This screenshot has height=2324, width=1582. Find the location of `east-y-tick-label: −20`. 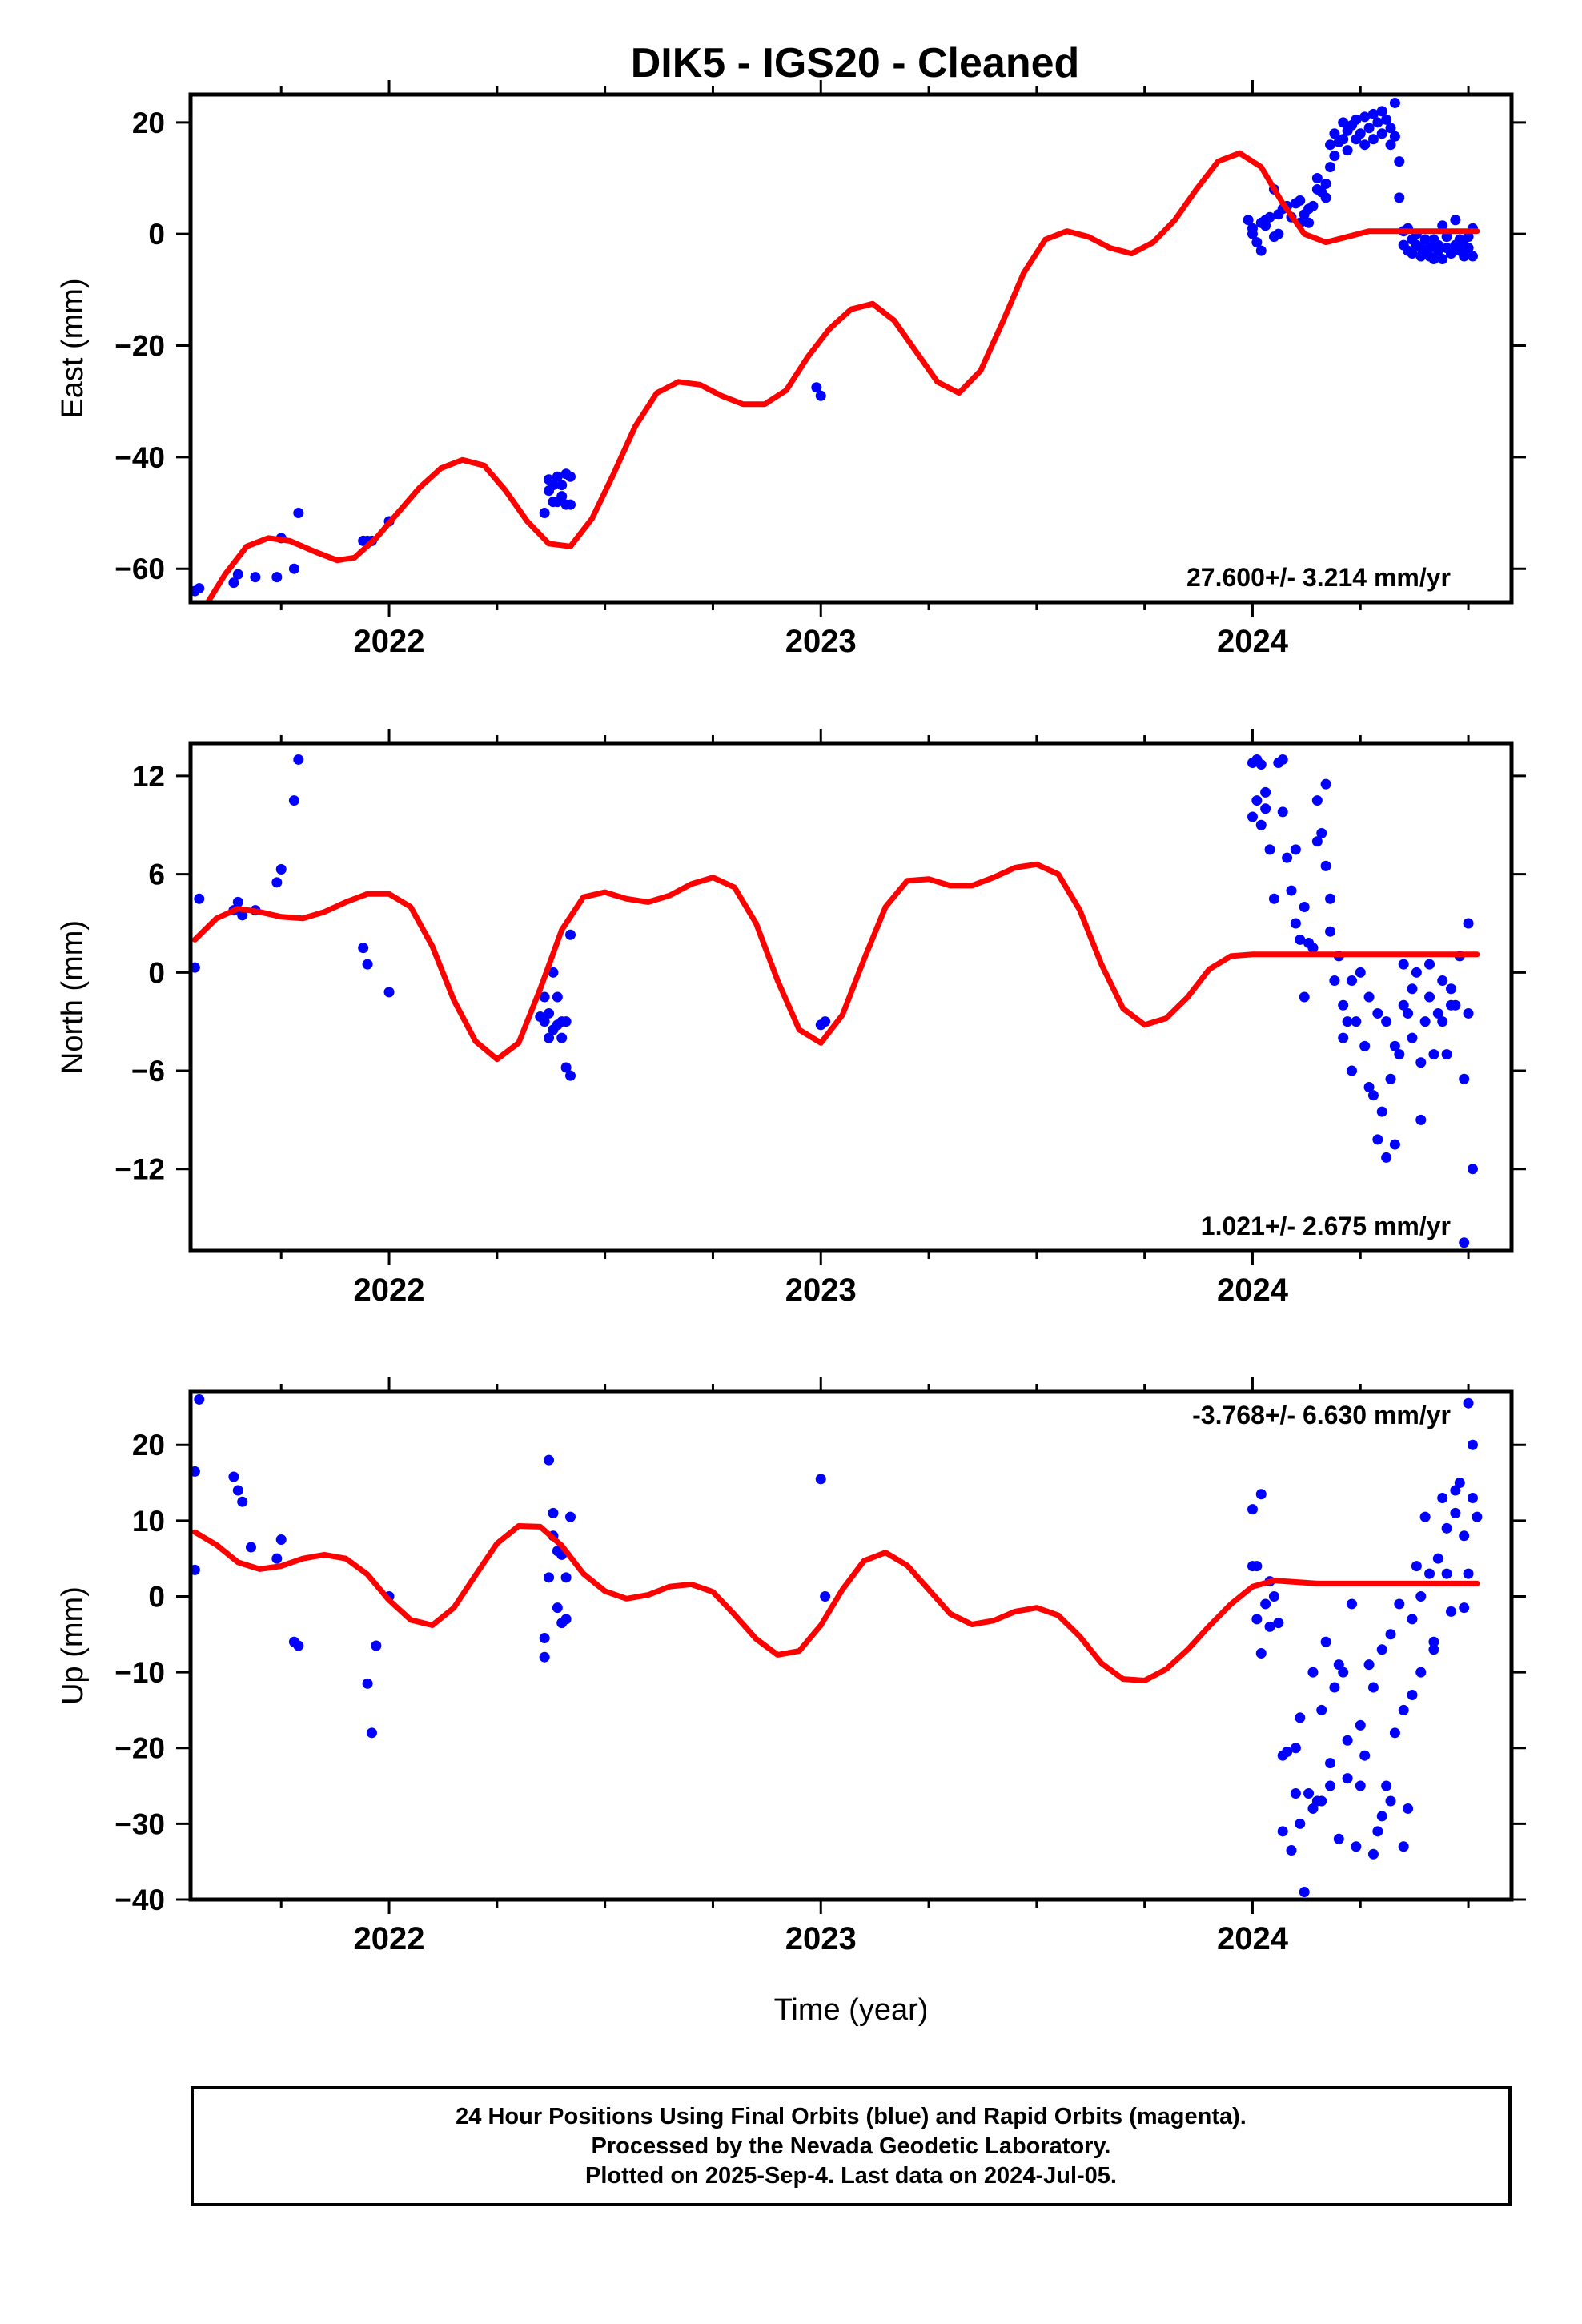

east-y-tick-label: −20 is located at coordinates (139, 346).